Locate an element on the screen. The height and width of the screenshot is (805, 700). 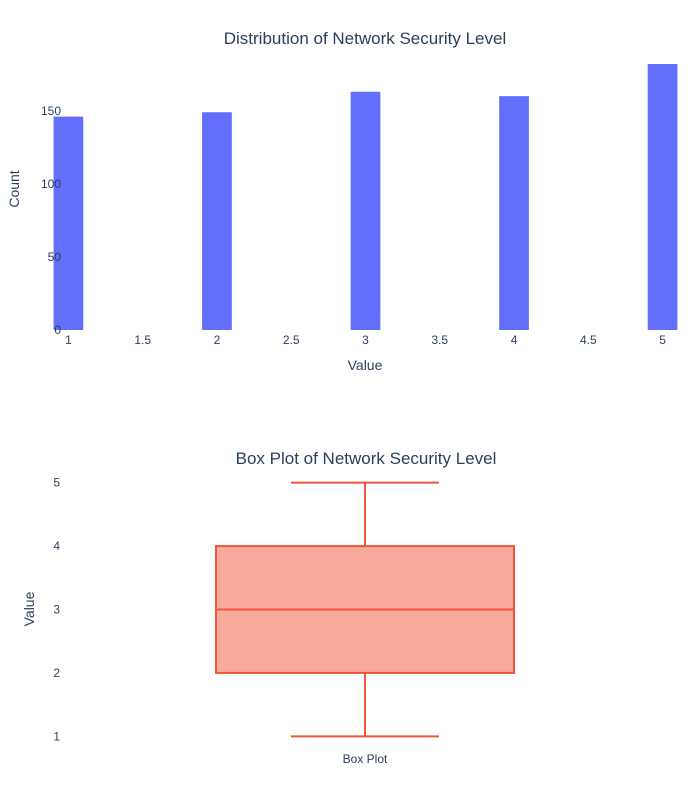
boxplot-y-axis-label: Value is located at coordinates (29, 608).